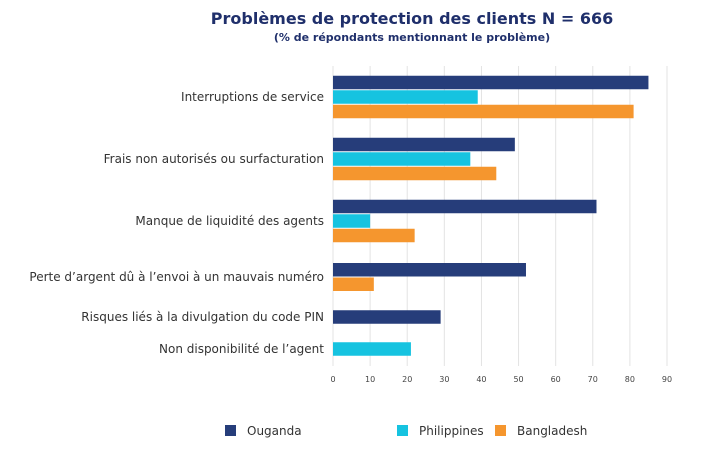 This screenshot has width=724, height=454. What do you see at coordinates (370, 379) in the screenshot?
I see `x-tick-label: 10` at bounding box center [370, 379].